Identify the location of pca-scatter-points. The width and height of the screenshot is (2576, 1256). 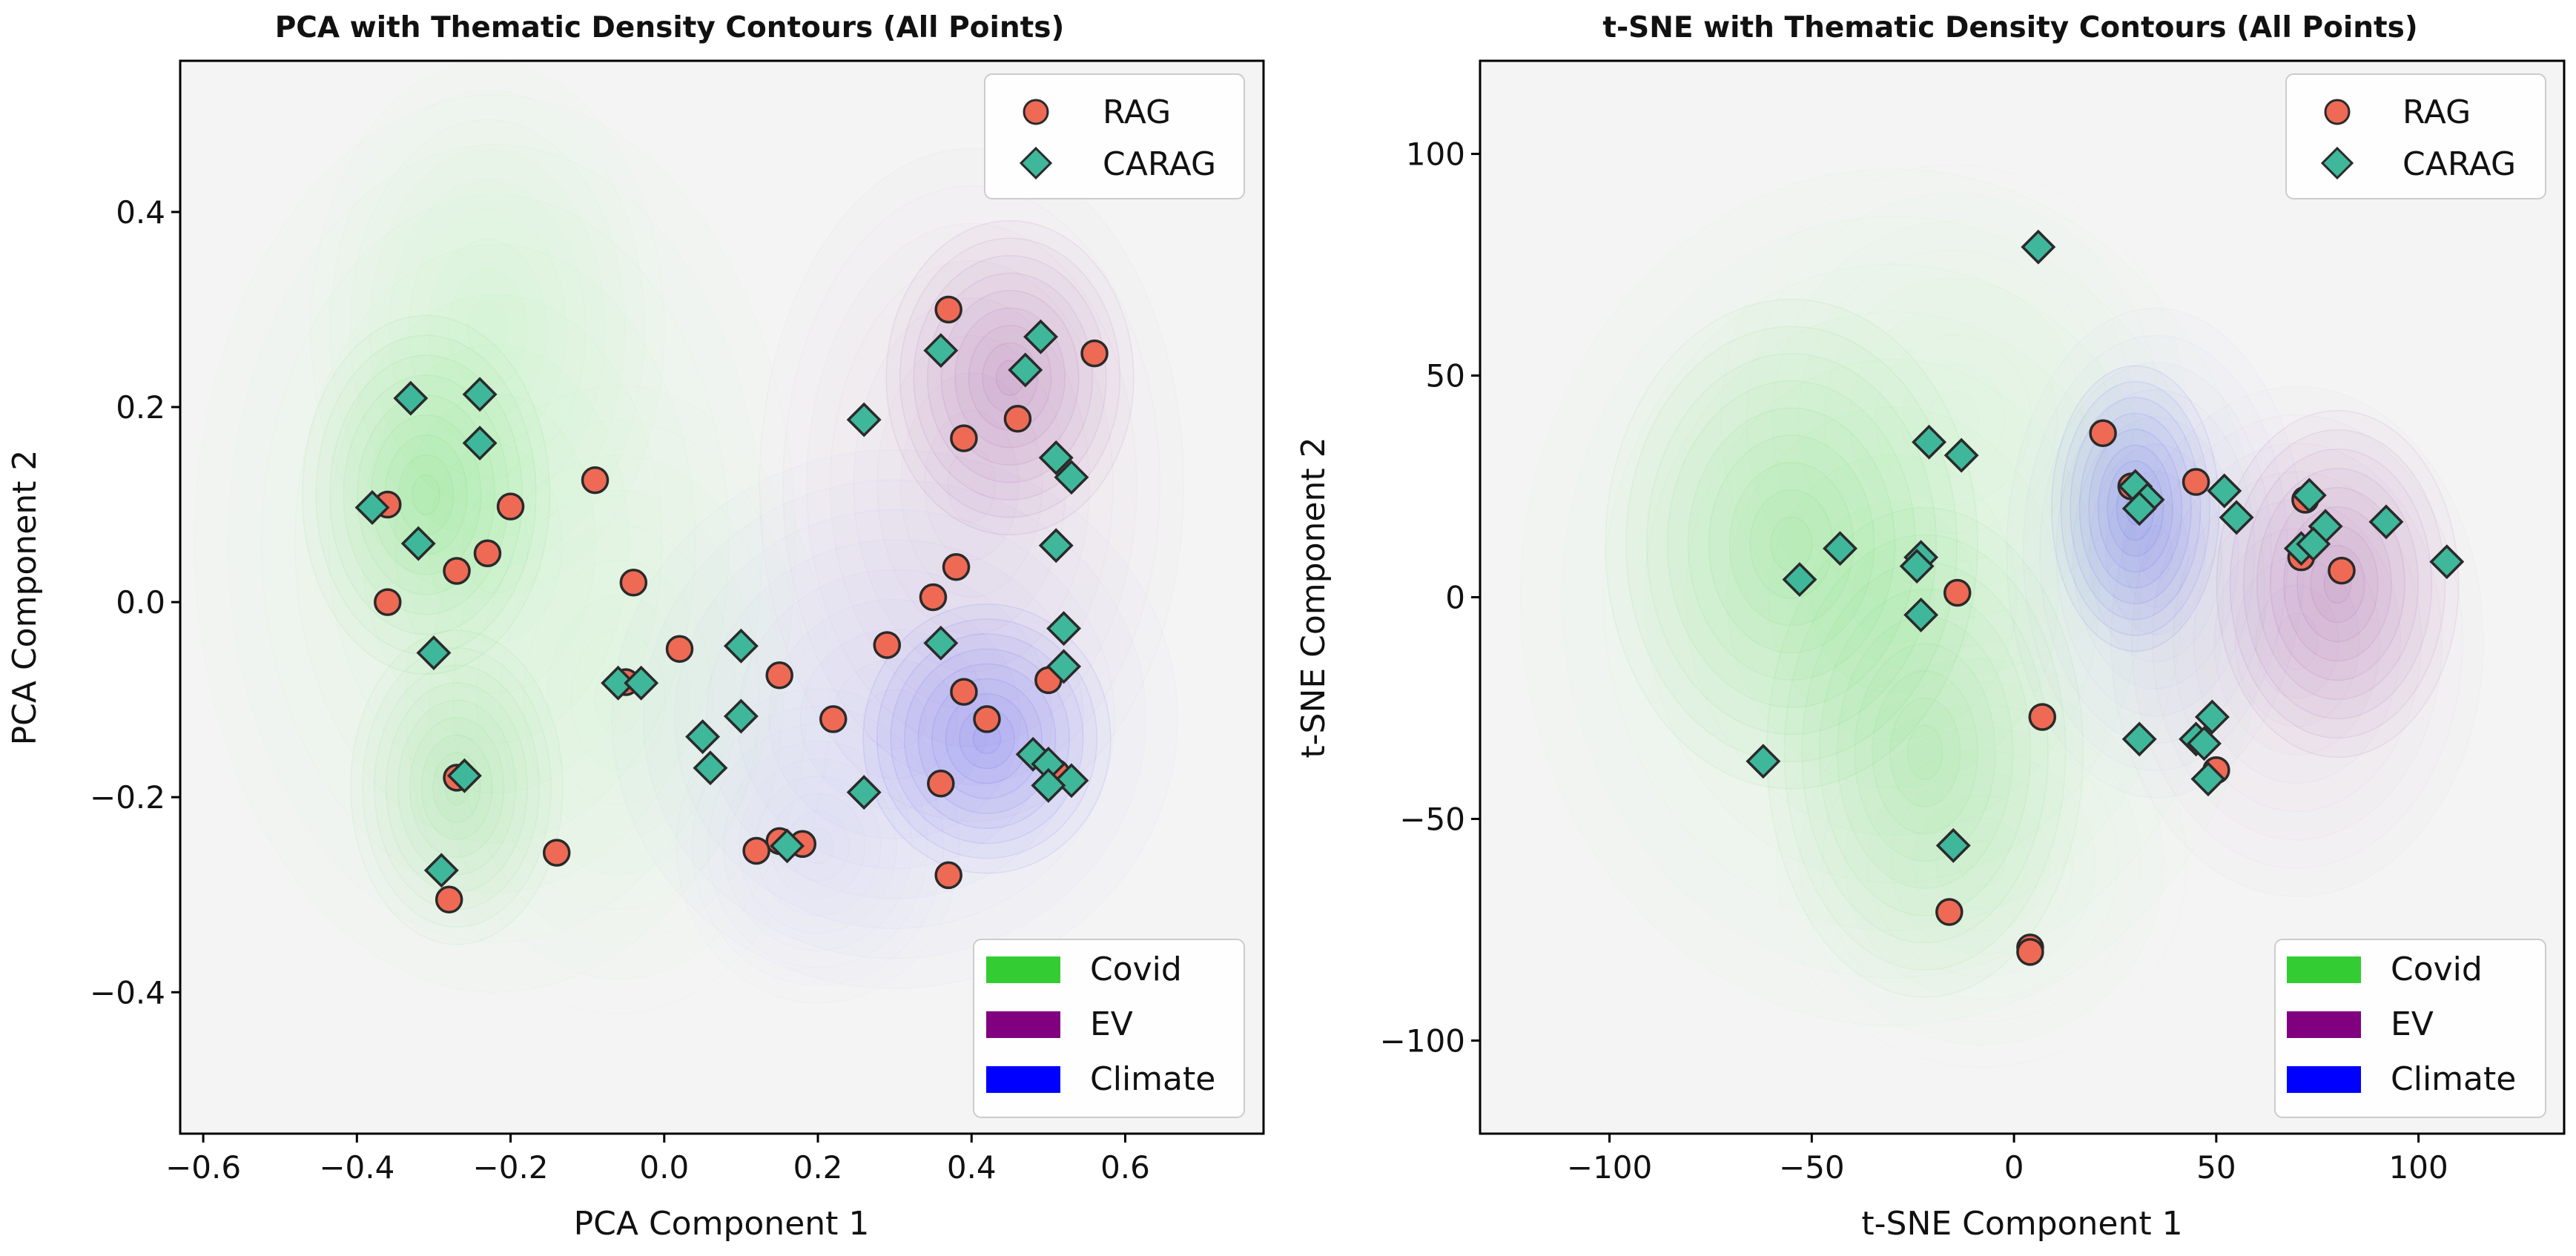
(731, 604).